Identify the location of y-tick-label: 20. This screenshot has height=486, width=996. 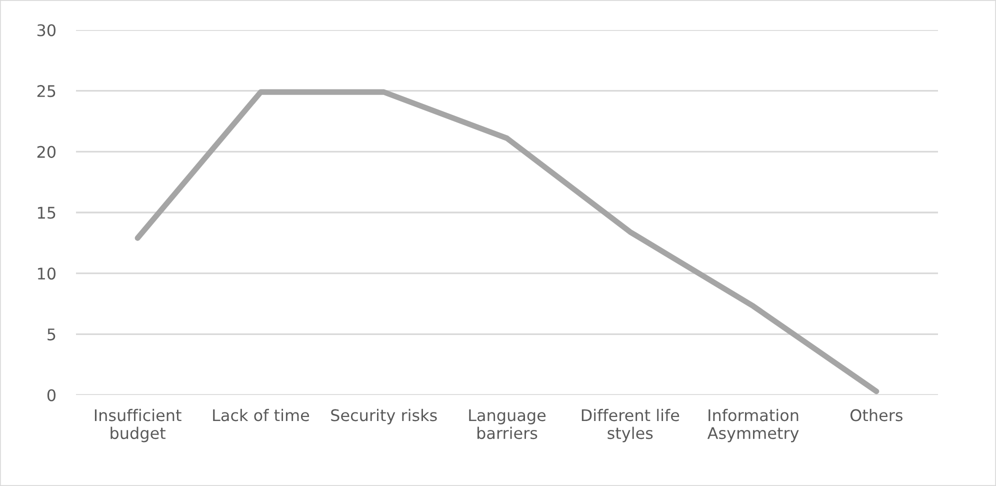
(46, 152).